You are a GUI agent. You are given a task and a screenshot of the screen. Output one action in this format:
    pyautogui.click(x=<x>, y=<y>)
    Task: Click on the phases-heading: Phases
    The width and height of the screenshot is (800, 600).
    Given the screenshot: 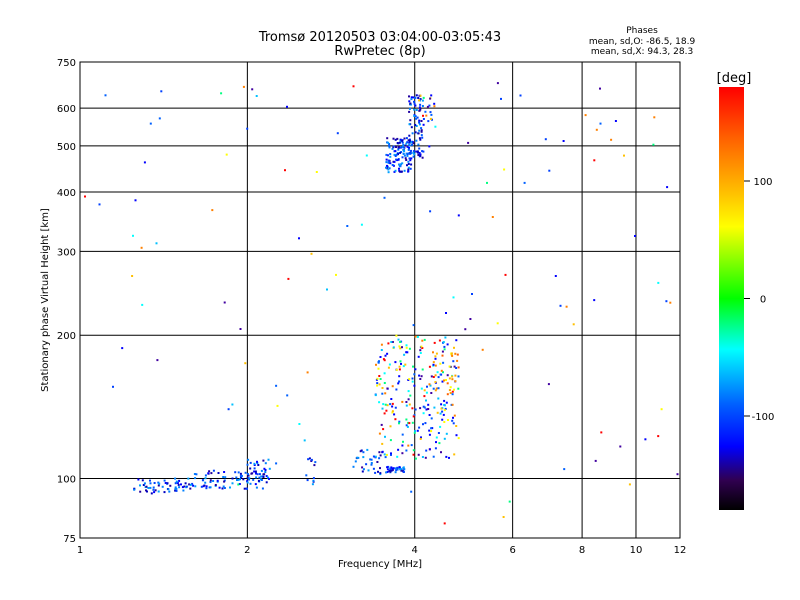 What is the action you would take?
    pyautogui.click(x=642, y=31)
    